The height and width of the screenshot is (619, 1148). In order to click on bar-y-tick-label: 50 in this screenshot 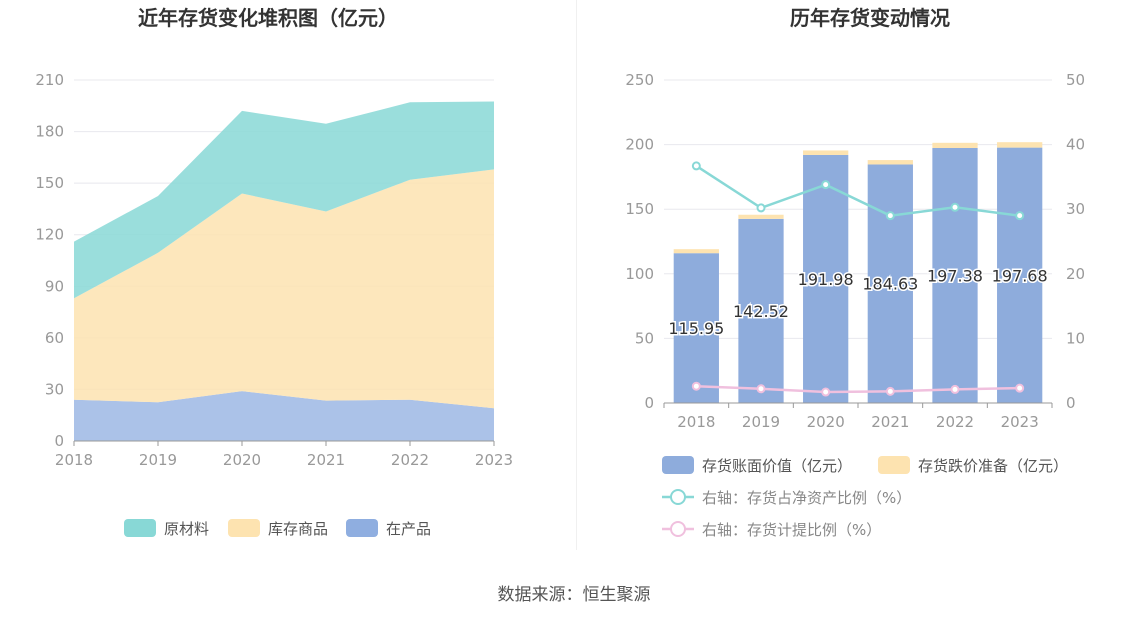, I will do `click(644, 338)`.